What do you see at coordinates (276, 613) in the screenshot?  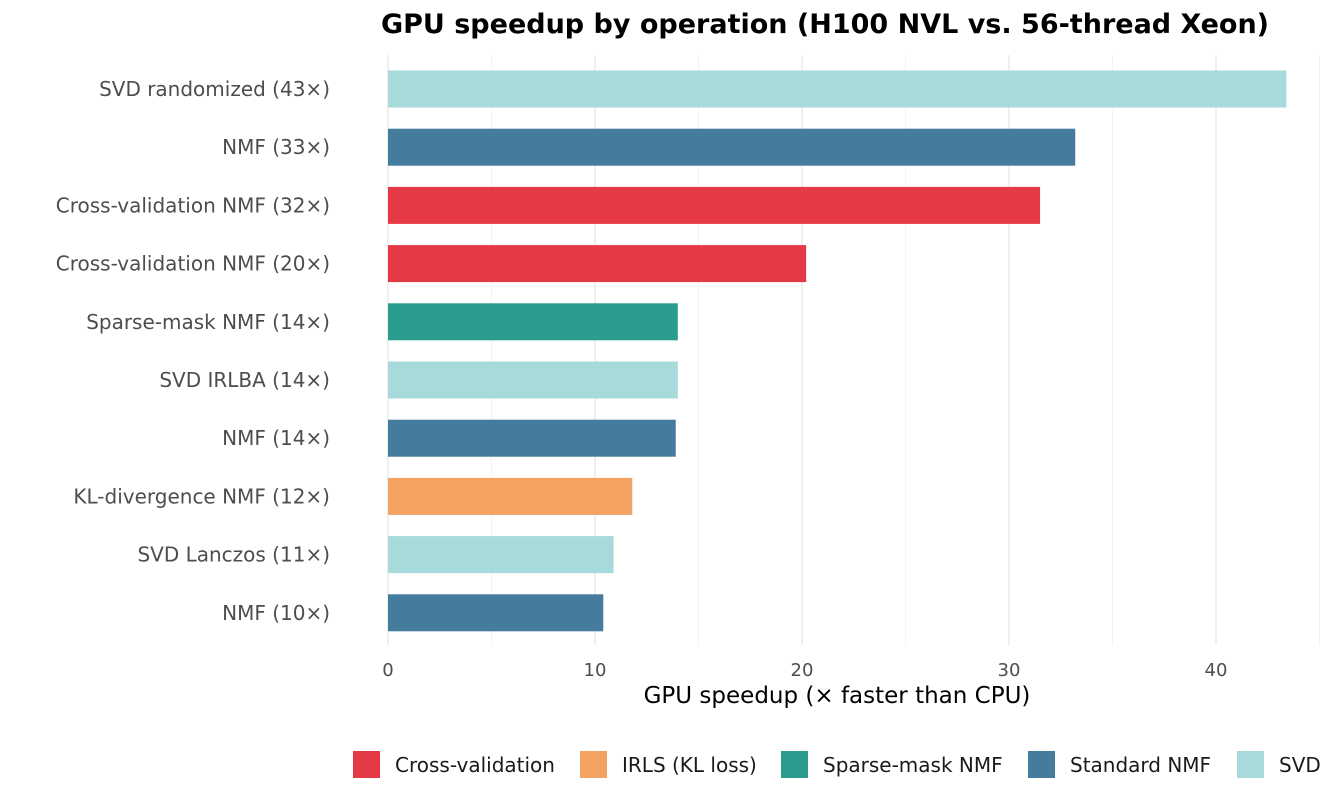 I see `y-tick-label: NMF (10×)` at bounding box center [276, 613].